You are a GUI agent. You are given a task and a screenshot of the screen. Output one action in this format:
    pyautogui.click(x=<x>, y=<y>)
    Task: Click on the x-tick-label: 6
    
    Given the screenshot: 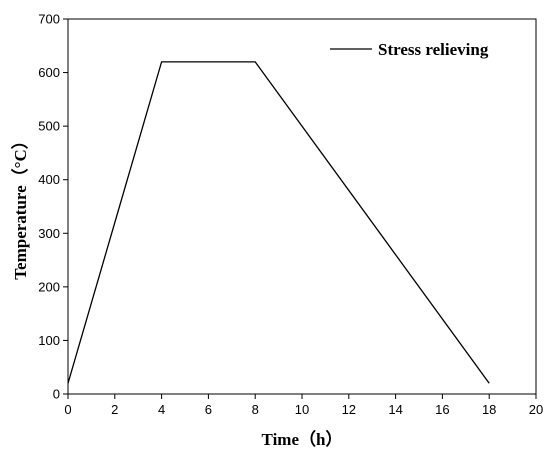 What is the action you would take?
    pyautogui.click(x=208, y=409)
    